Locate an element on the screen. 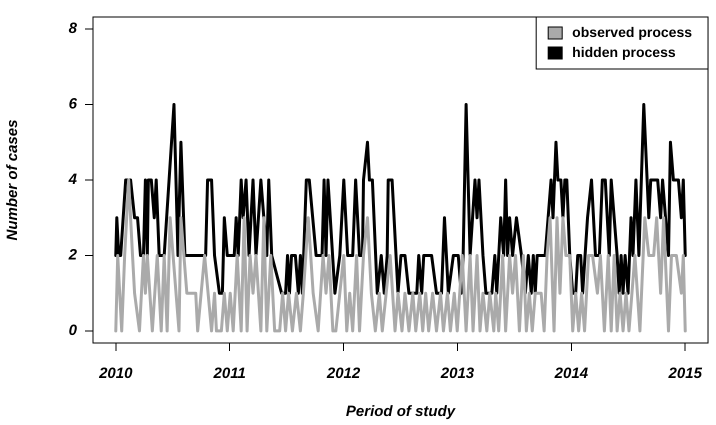 This screenshot has width=716, height=425. y-tick-label: 6 is located at coordinates (73, 104).